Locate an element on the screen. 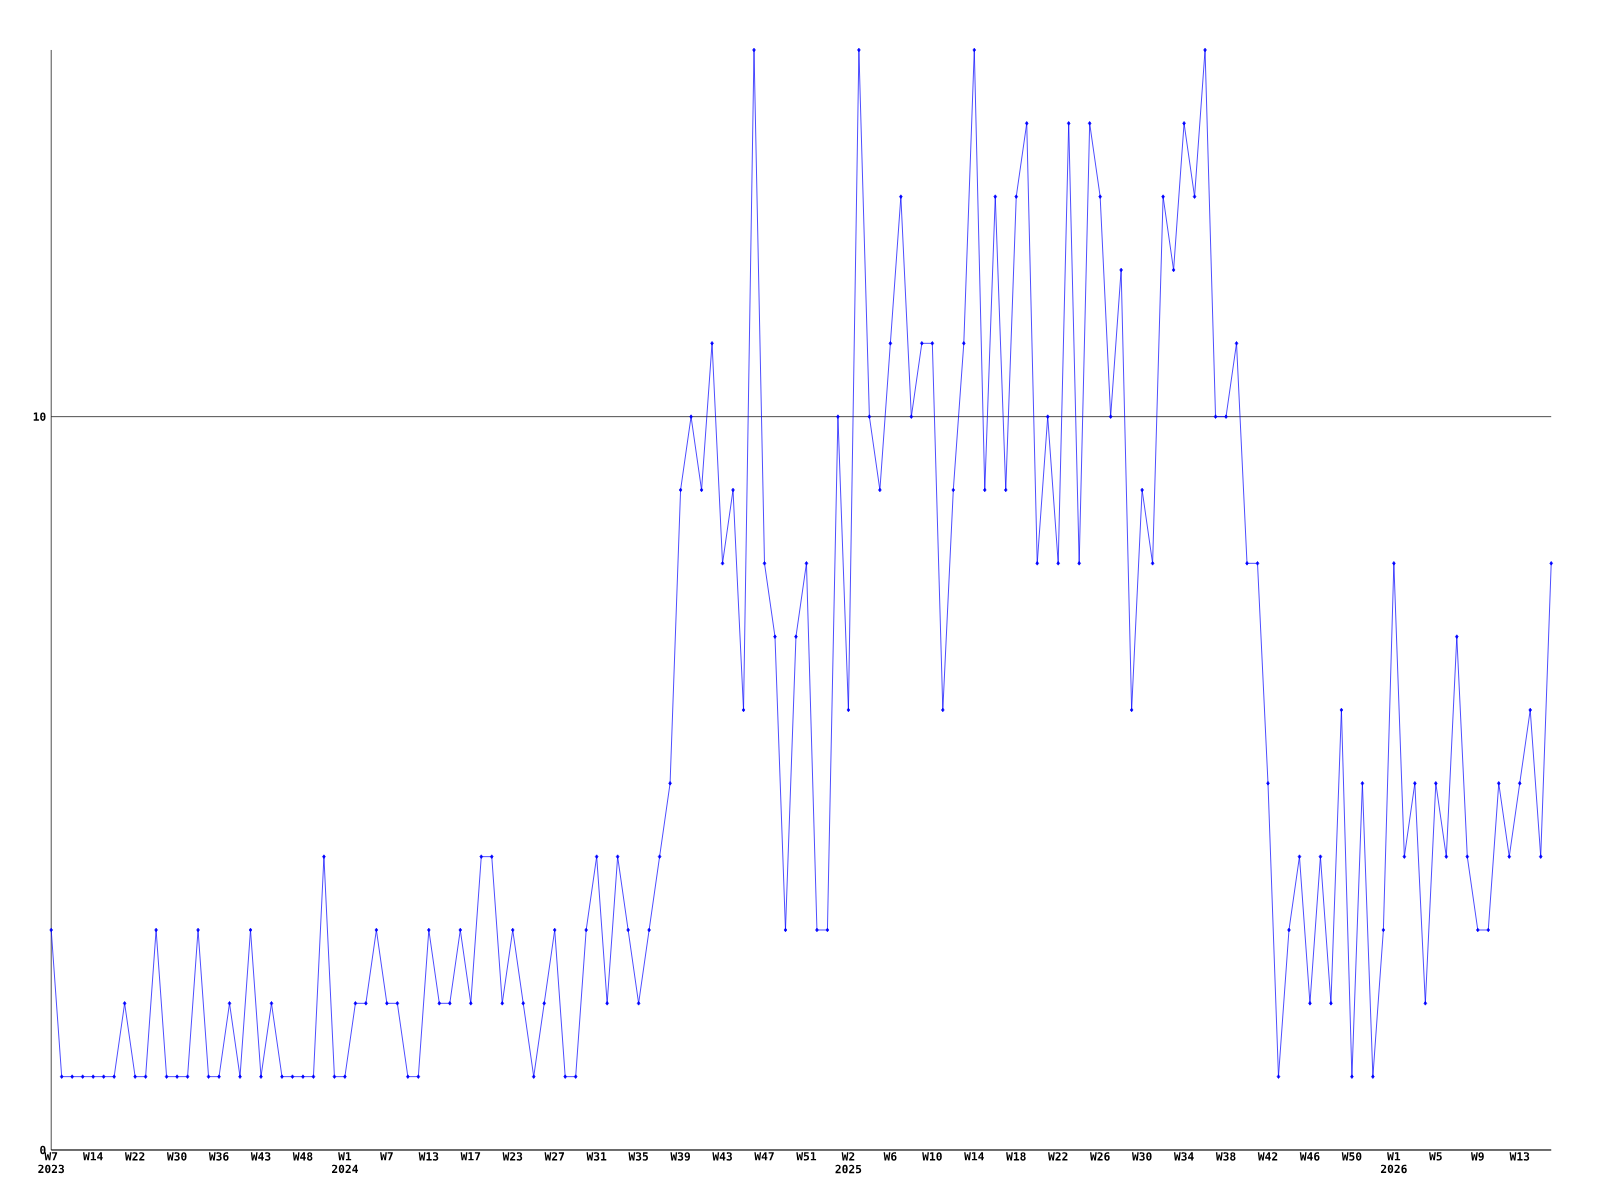 This screenshot has height=1200, width=1600. x-tick-label: W31 is located at coordinates (596, 1156).